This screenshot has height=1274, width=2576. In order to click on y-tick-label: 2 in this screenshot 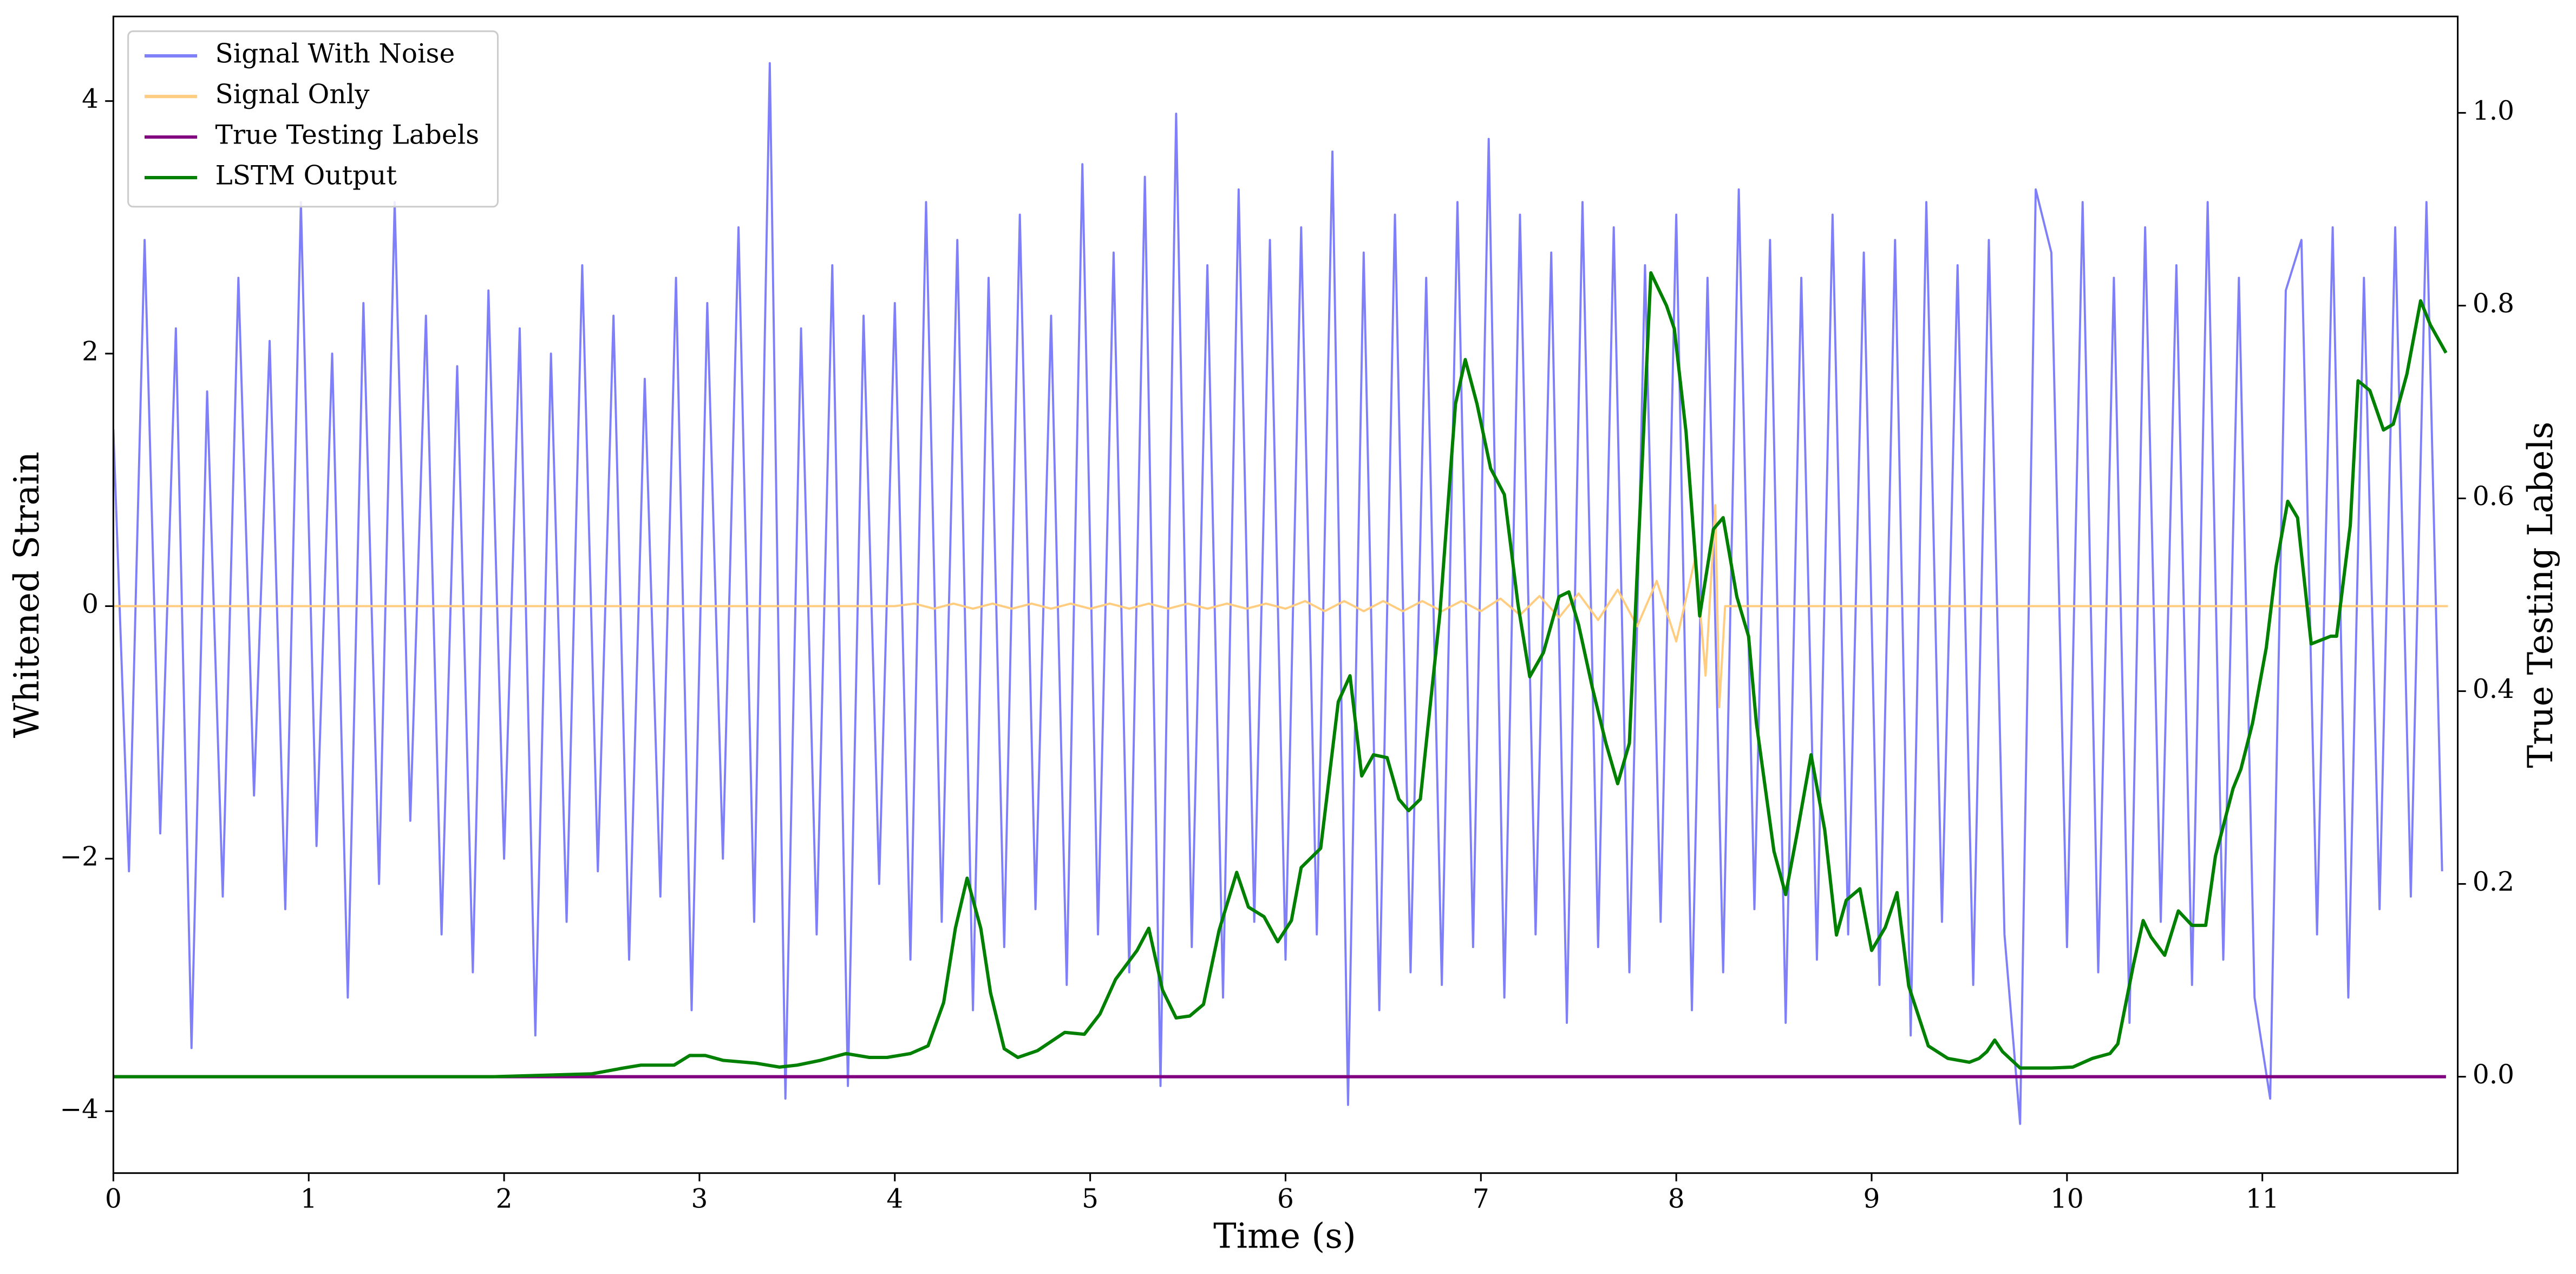, I will do `click(90, 352)`.